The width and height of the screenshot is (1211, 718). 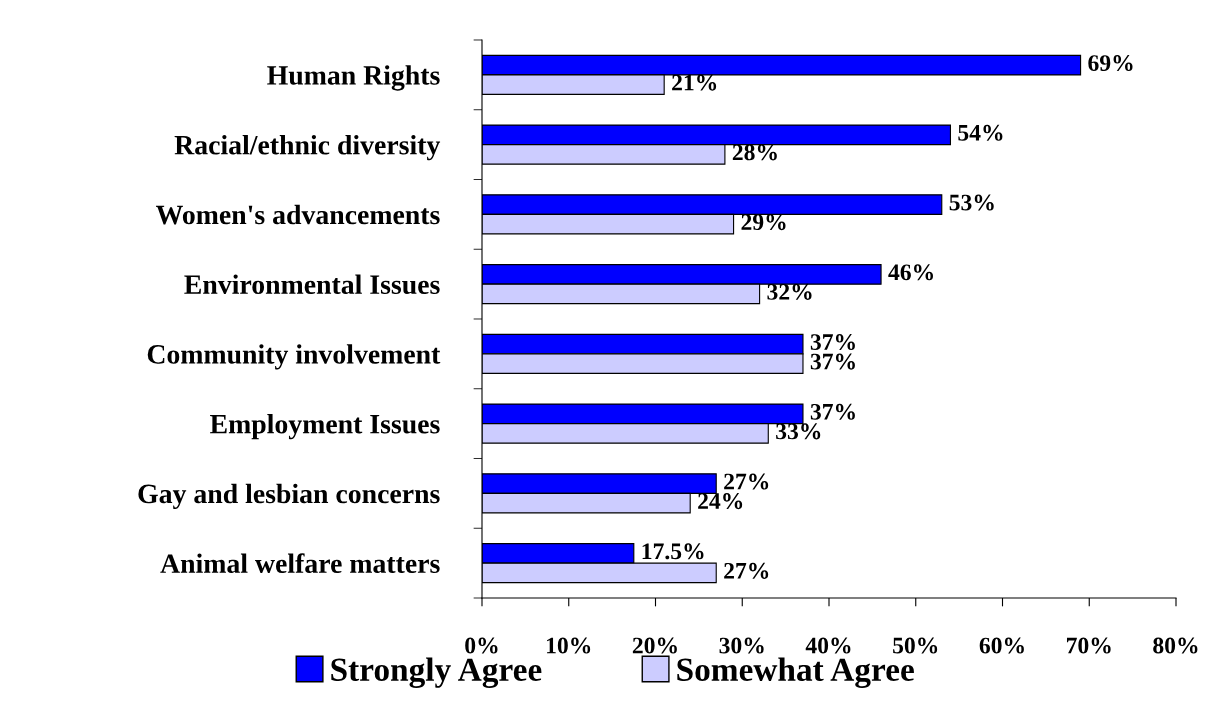 I want to click on x-tick-label: 70%, so click(x=1088, y=645).